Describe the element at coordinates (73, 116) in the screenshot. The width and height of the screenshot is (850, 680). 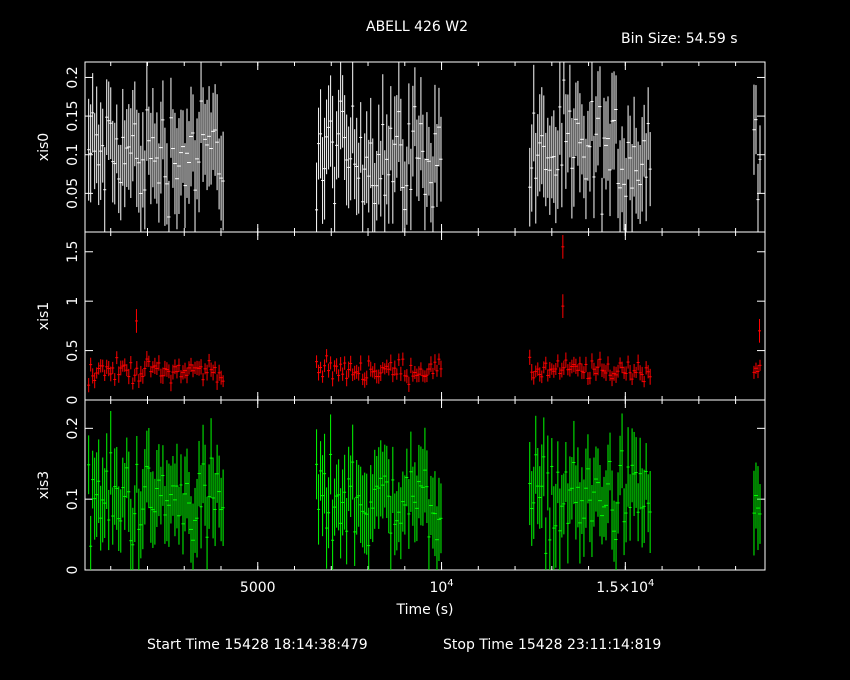
I see `xis0-ytick-label: 0.15` at that location.